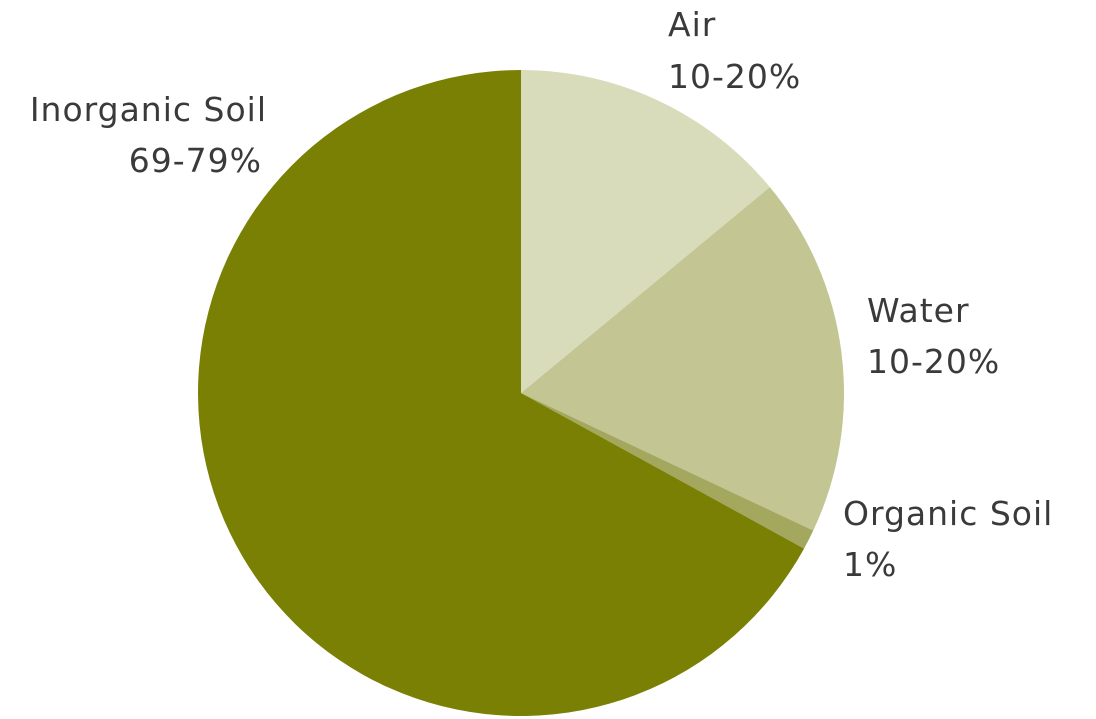 The height and width of the screenshot is (719, 1096). I want to click on slice-label-water-name: Water, so click(918, 310).